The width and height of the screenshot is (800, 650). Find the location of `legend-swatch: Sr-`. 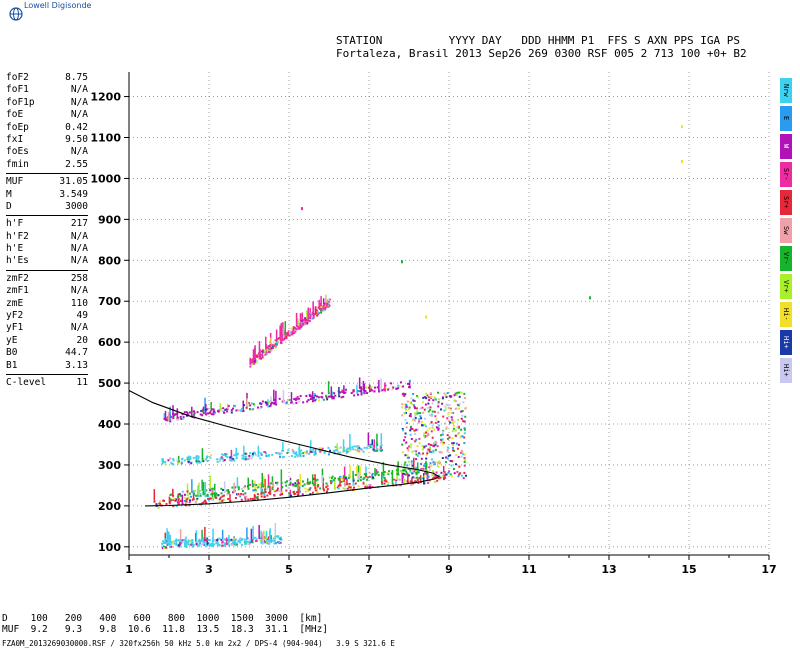

legend-swatch: Sr- is located at coordinates (786, 174).